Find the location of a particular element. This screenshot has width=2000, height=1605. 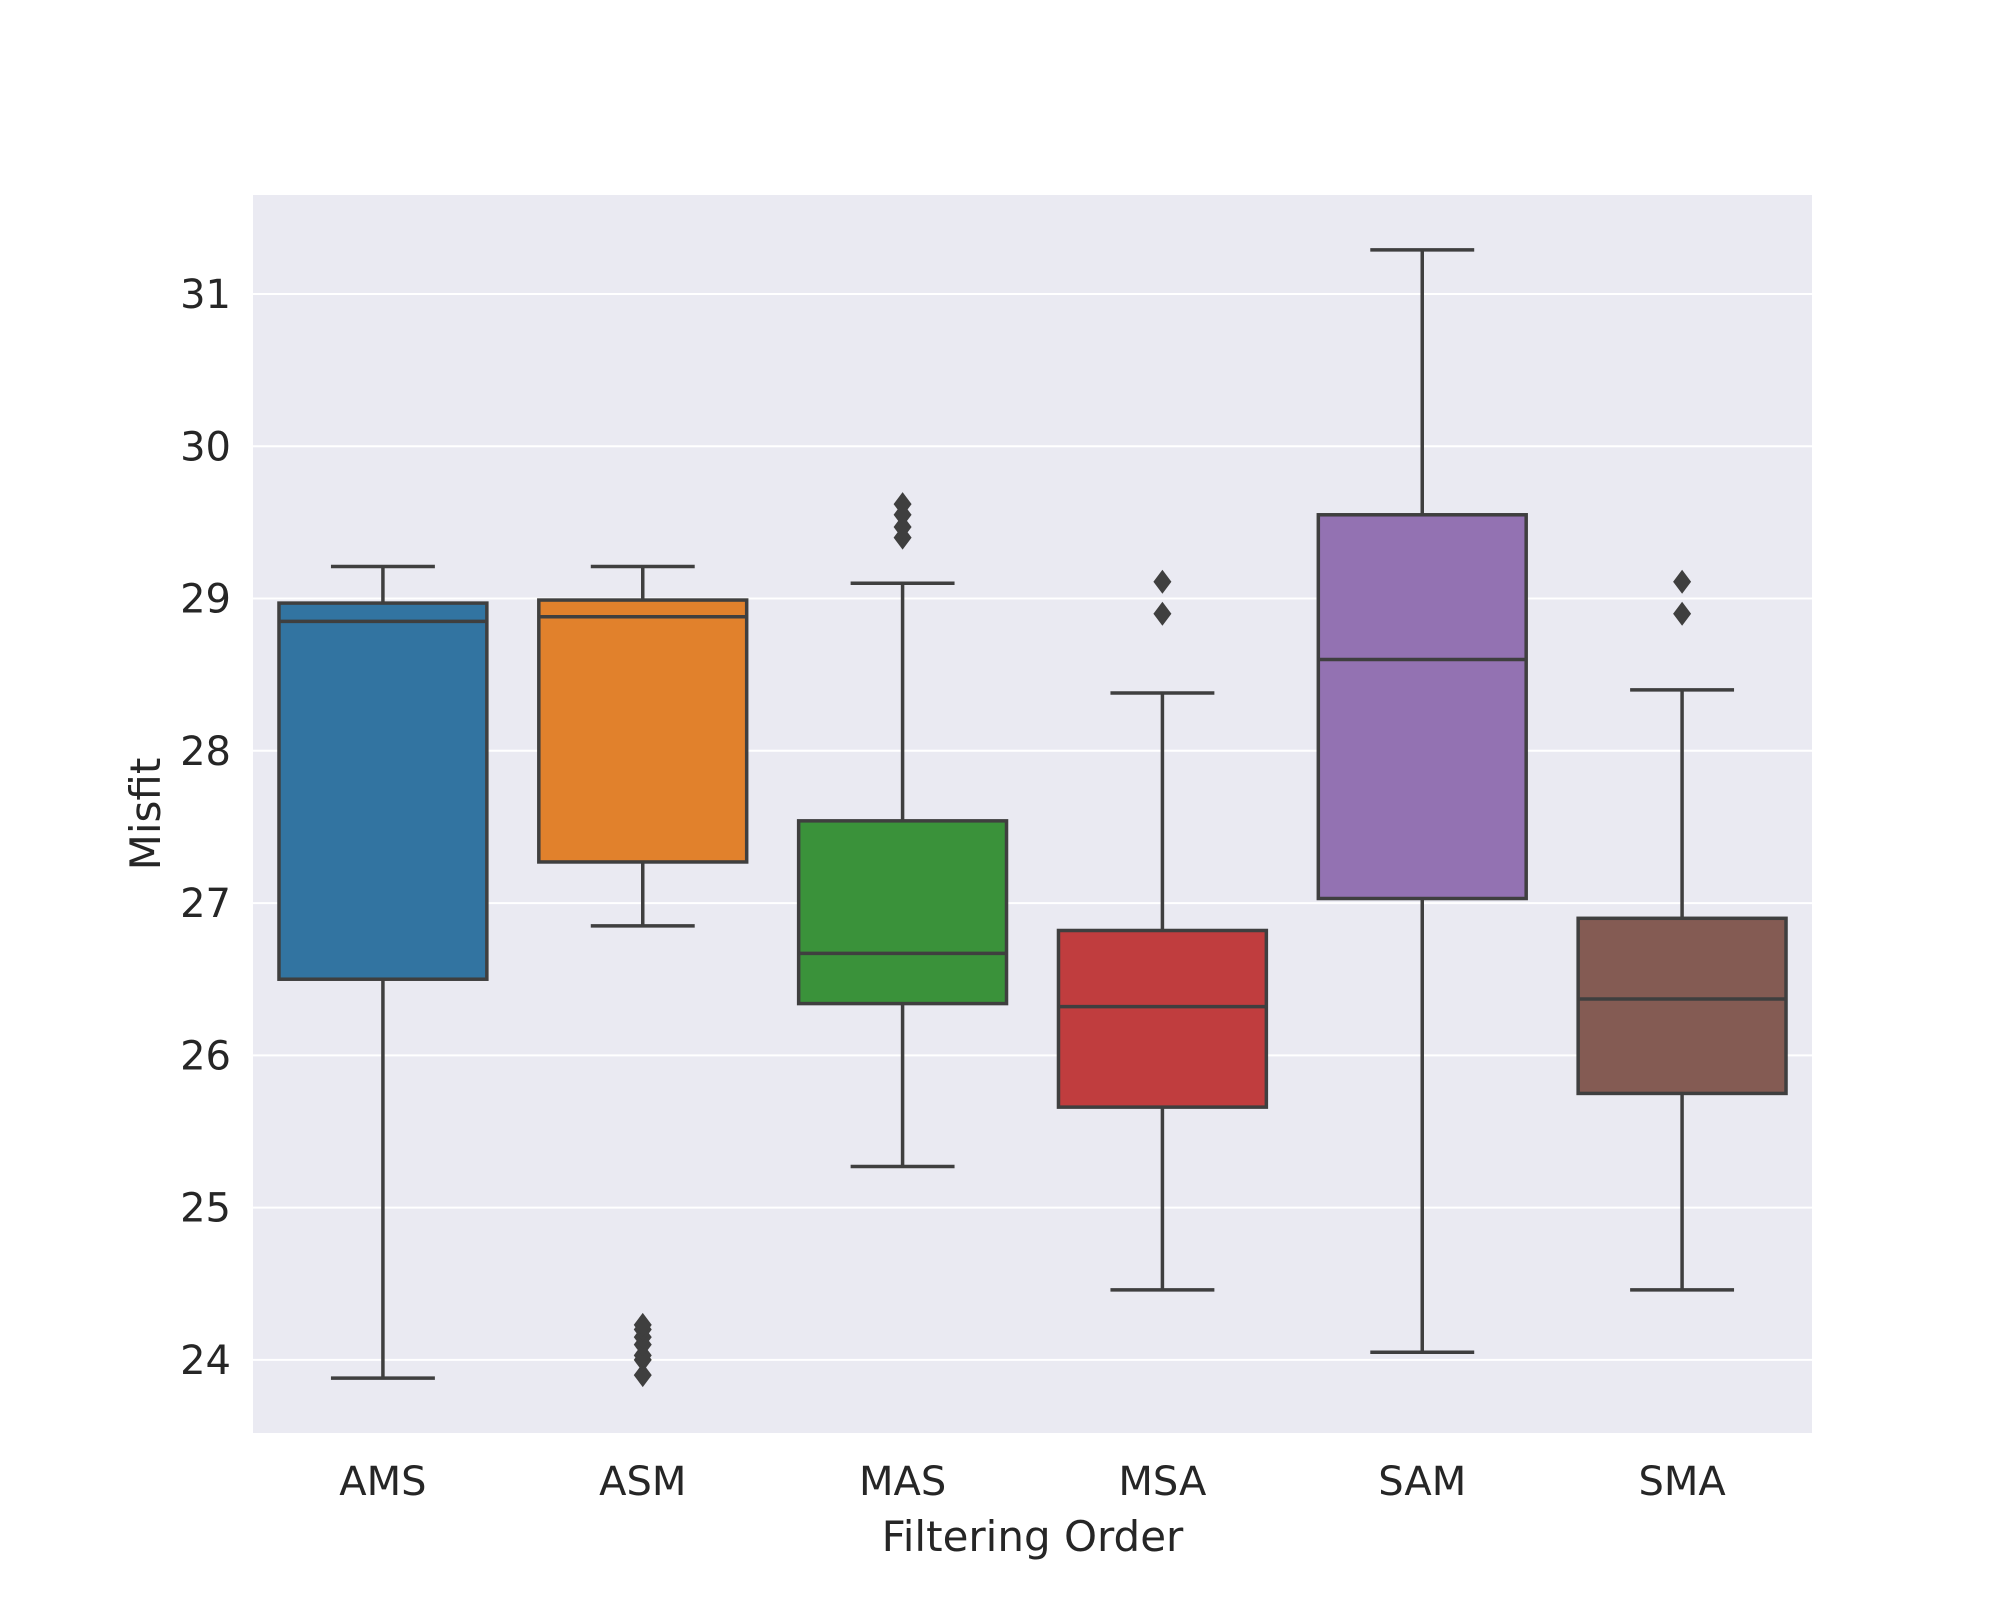

y-tick-label: 25 is located at coordinates (205, 1209).